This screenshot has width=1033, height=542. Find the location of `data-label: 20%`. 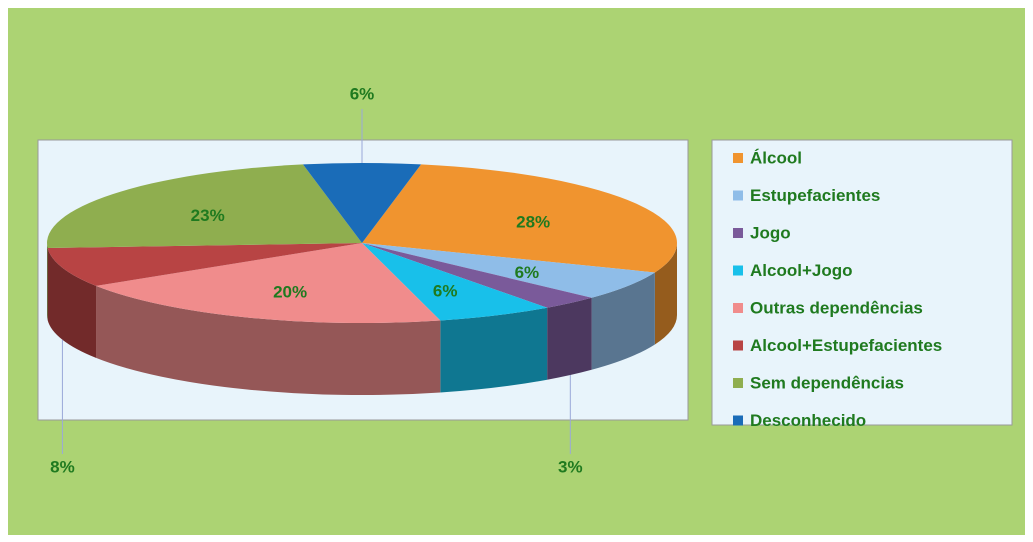

data-label: 20% is located at coordinates (290, 292).